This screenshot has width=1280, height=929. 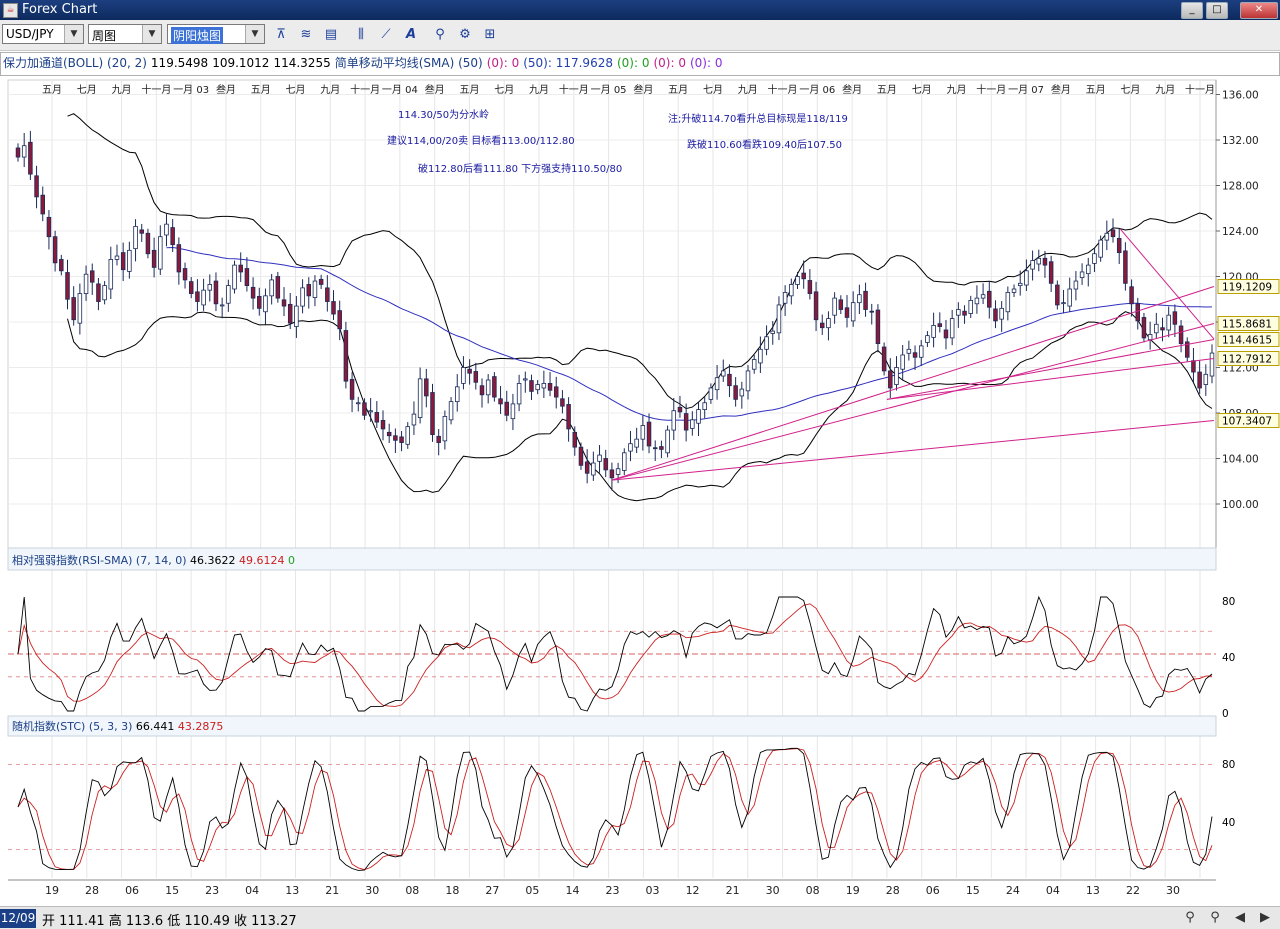 I want to click on price-label: 119.1209, so click(x=1247, y=287).